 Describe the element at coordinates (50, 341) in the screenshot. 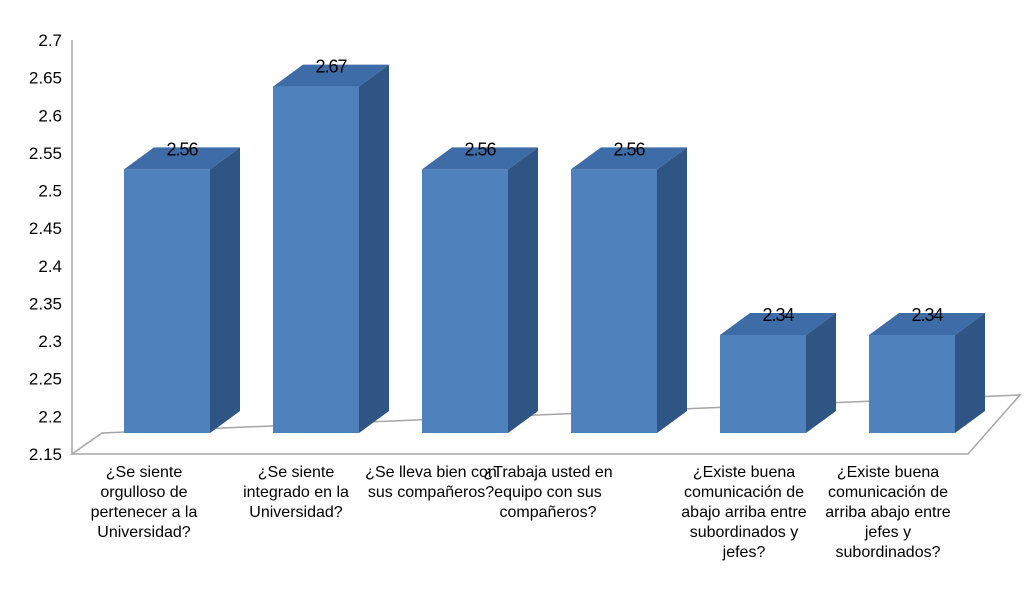

I see `y-tick-label: 2.3` at that location.